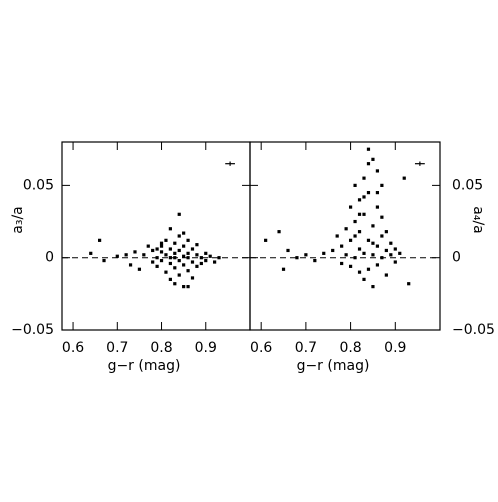  Describe the element at coordinates (144, 366) in the screenshot. I see `x-axis-label: g−r (mag)` at that location.